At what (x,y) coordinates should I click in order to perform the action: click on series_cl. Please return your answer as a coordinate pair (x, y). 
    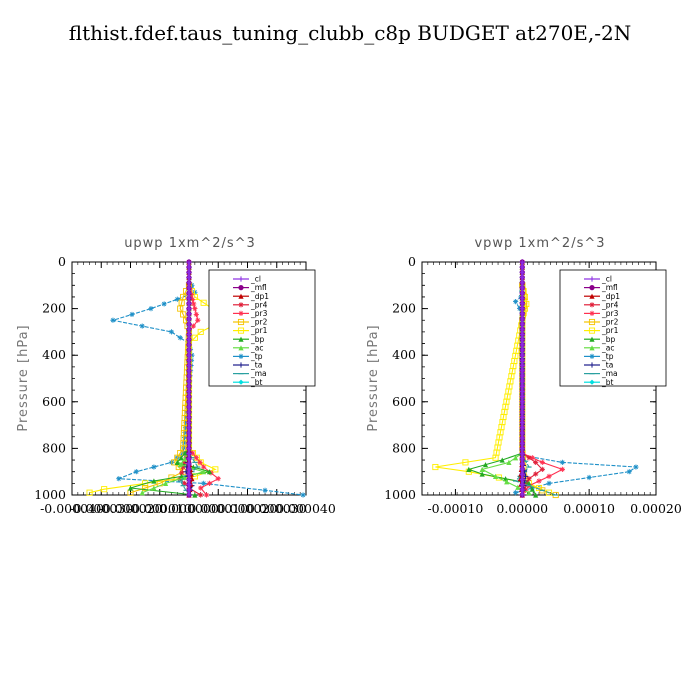
    Looking at the image, I should click on (189, 378).